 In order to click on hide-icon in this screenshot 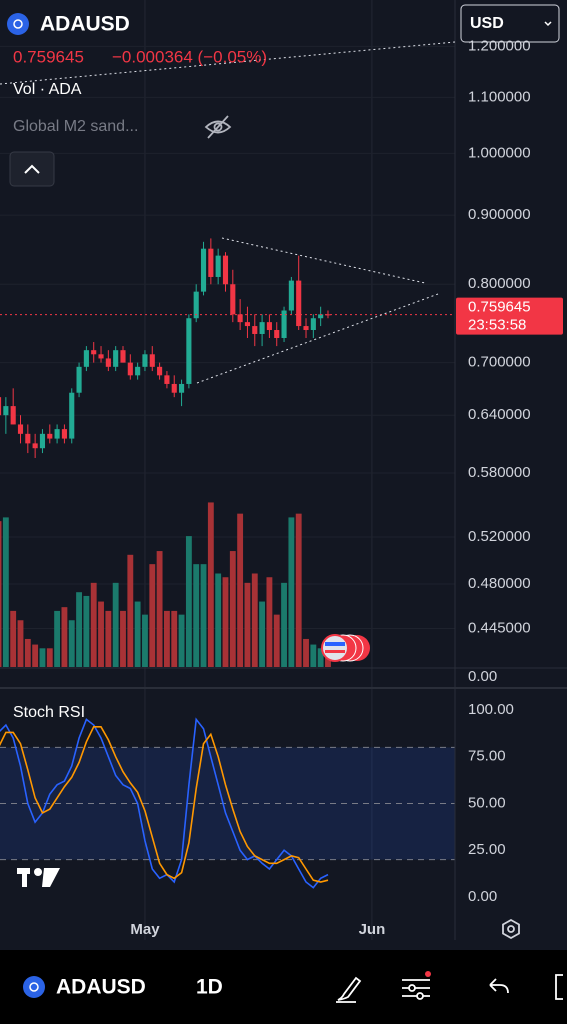, I will do `click(218, 127)`.